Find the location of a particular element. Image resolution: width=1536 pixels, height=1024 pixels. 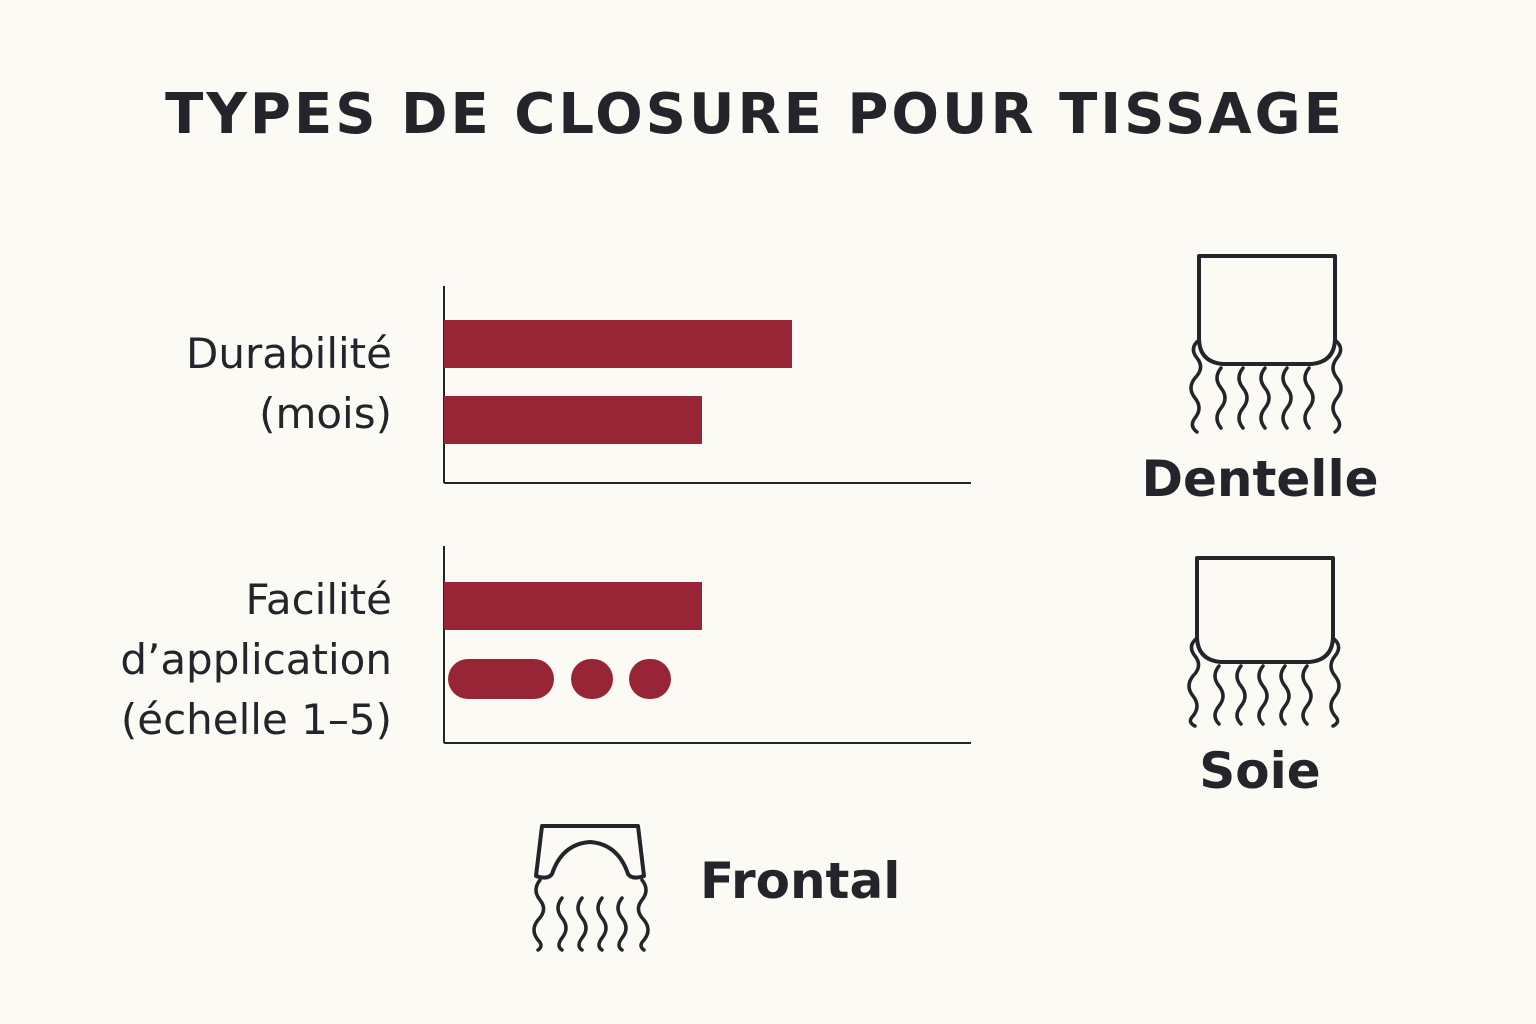

closure-soie-icon is located at coordinates (1264, 642).